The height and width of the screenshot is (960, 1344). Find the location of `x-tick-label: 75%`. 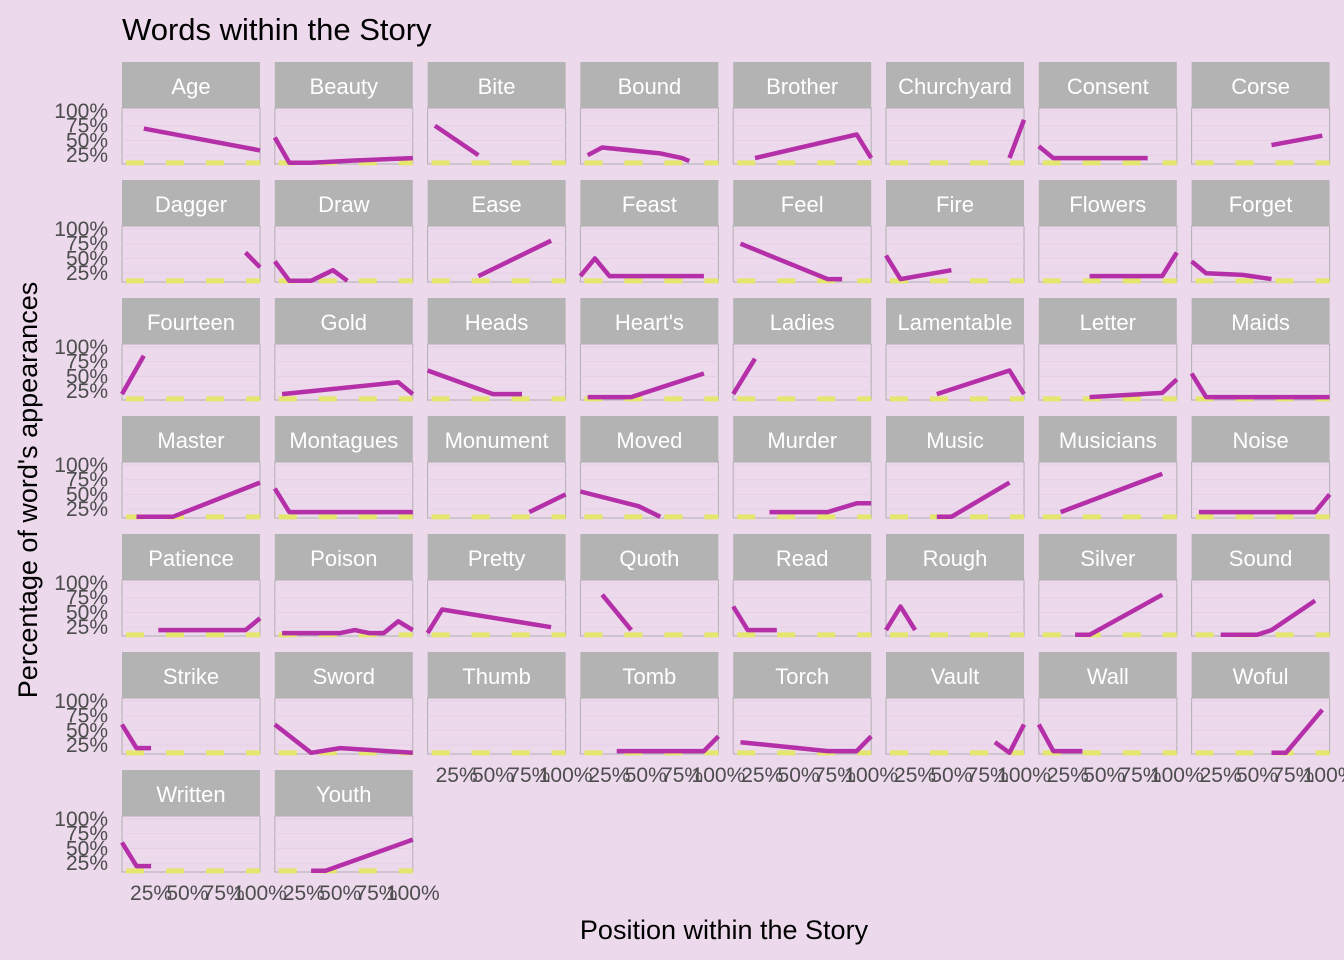

x-tick-label: 75% is located at coordinates (1140, 775).